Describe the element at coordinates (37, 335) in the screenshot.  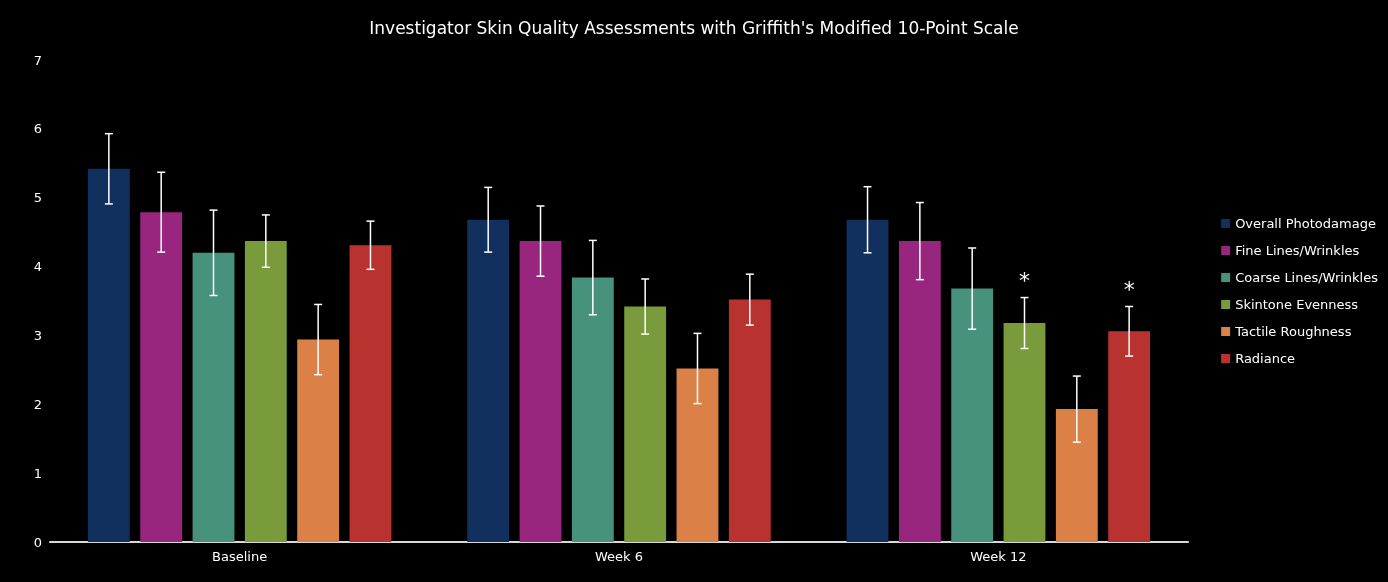
I see `y-tick-label: 3` at that location.